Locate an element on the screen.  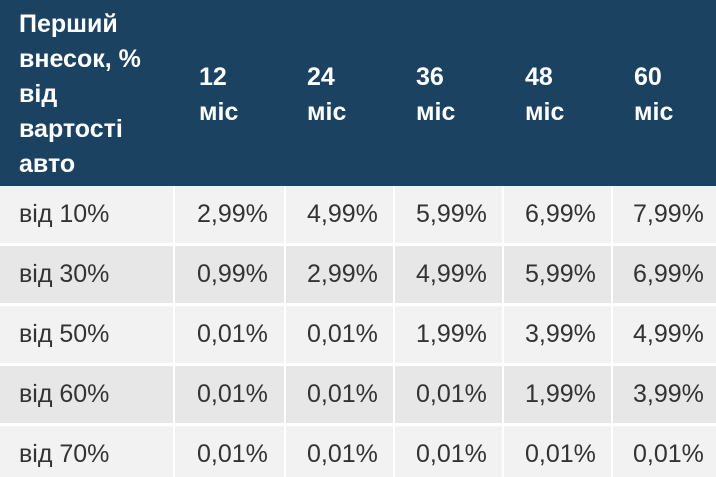
rate-cell: 7,99% is located at coordinates (664, 214).